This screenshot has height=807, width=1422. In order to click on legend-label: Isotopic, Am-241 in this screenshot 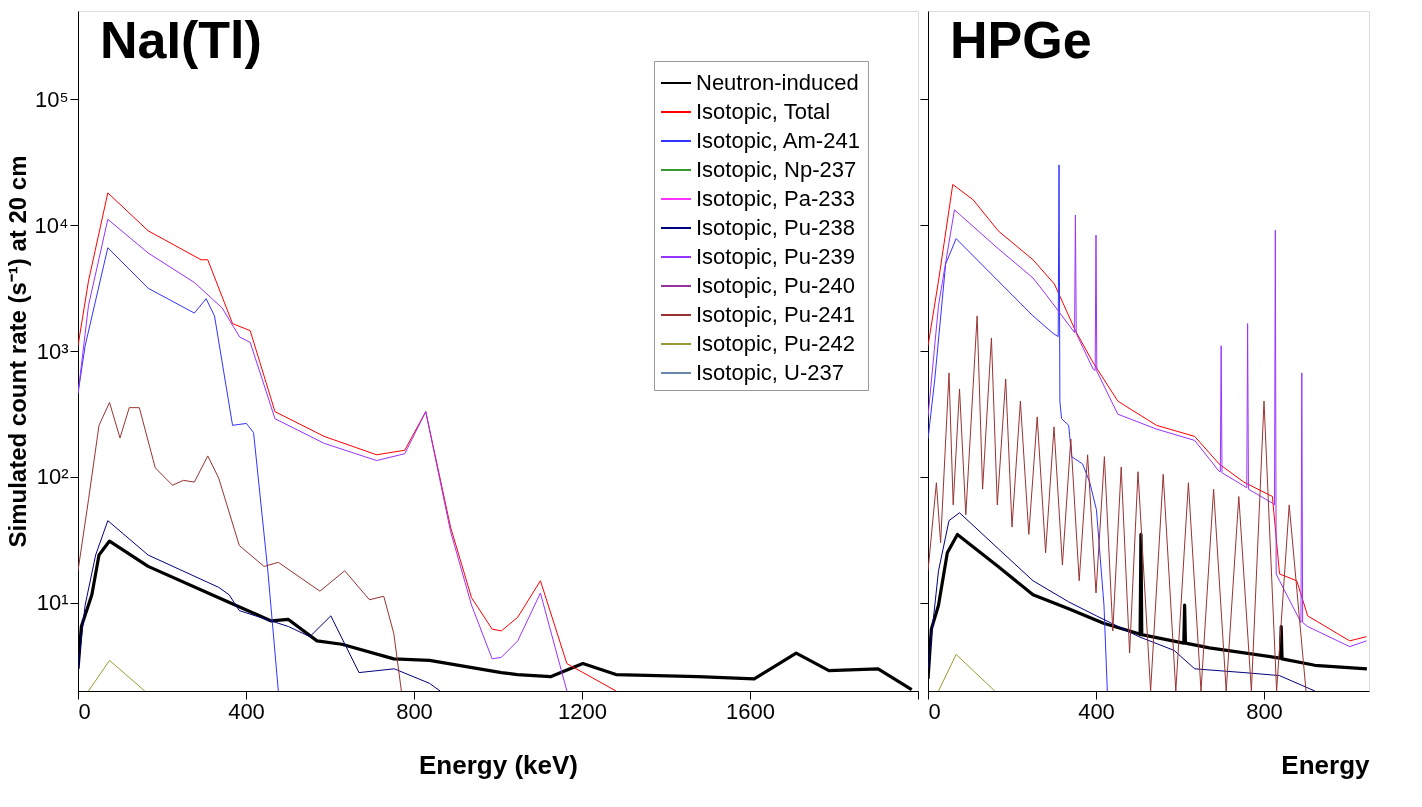, I will do `click(778, 140)`.